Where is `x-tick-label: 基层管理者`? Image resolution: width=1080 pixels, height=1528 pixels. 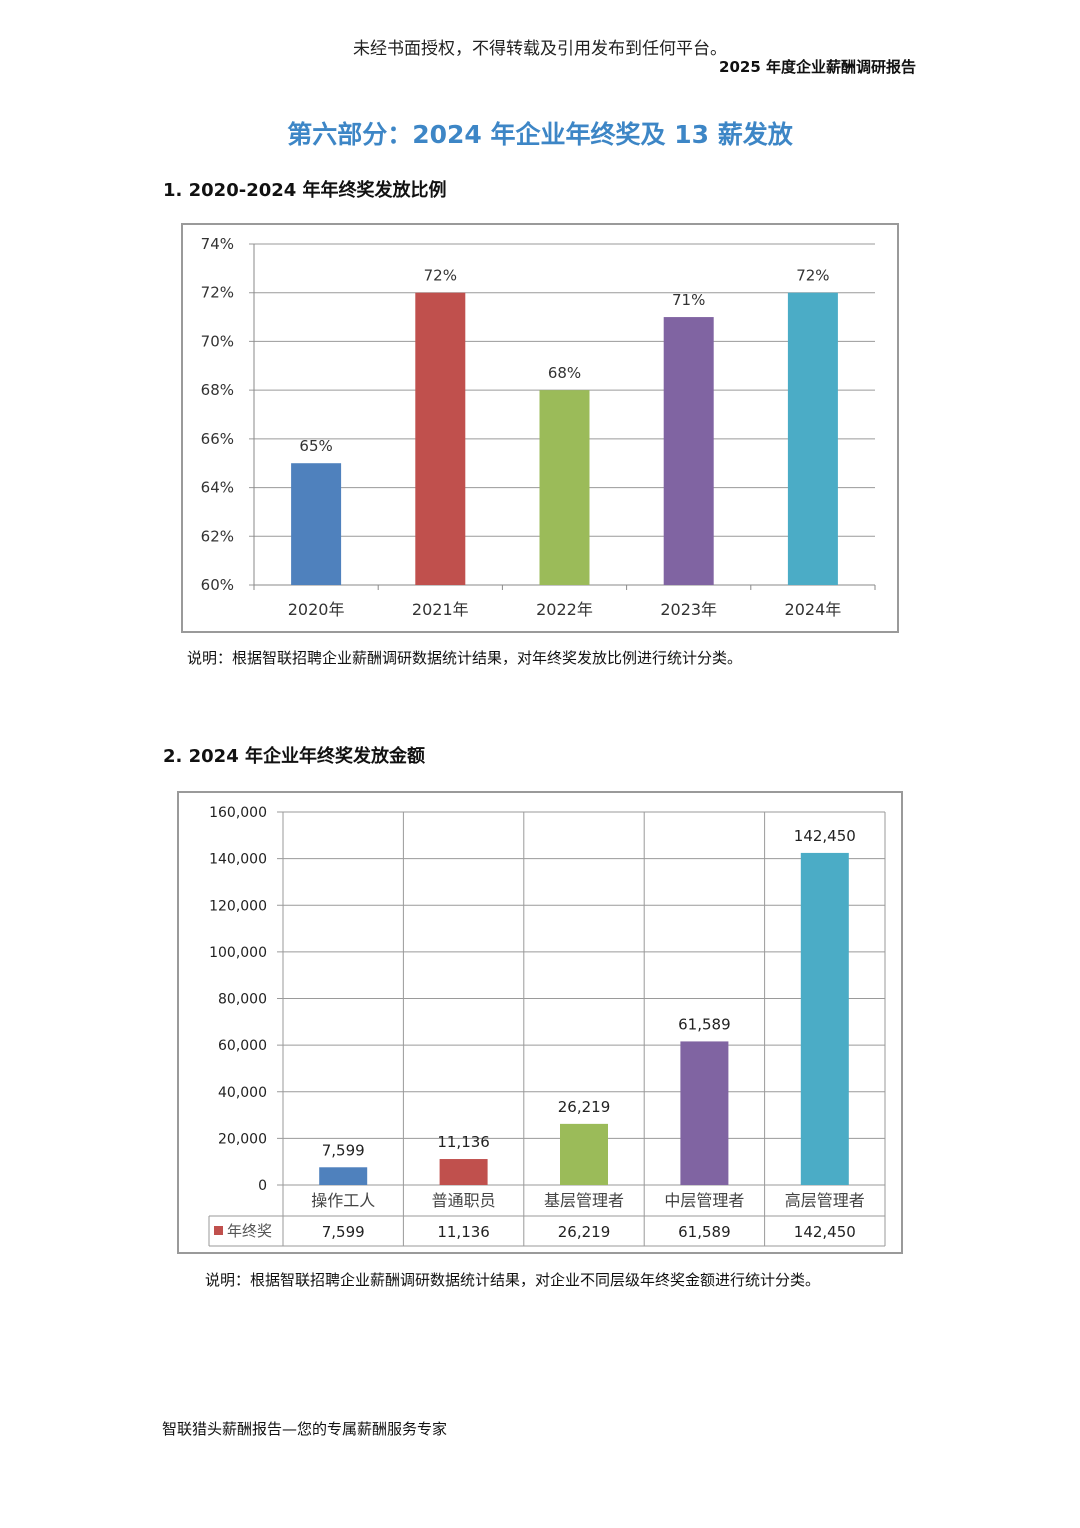
x-tick-label: 基层管理者 is located at coordinates (584, 1200).